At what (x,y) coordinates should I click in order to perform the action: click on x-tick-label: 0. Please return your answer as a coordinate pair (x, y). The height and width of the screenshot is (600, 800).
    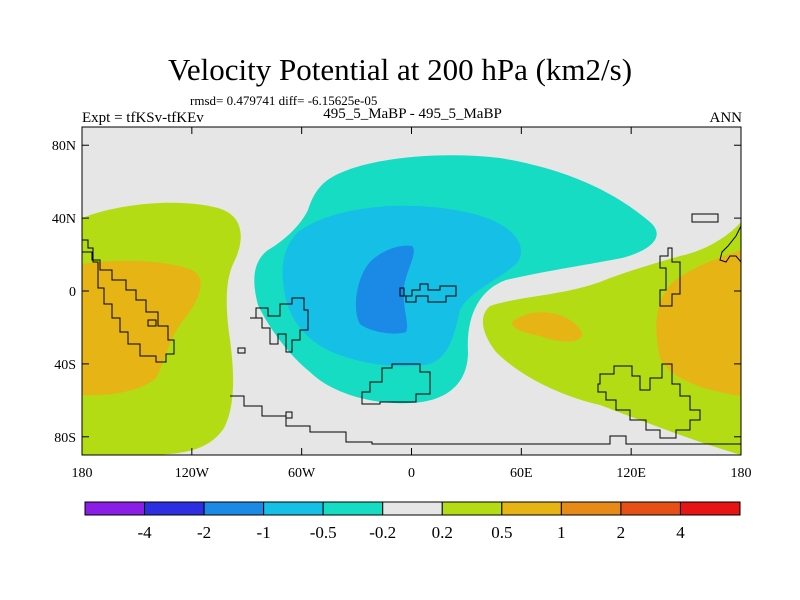
    Looking at the image, I should click on (411, 473).